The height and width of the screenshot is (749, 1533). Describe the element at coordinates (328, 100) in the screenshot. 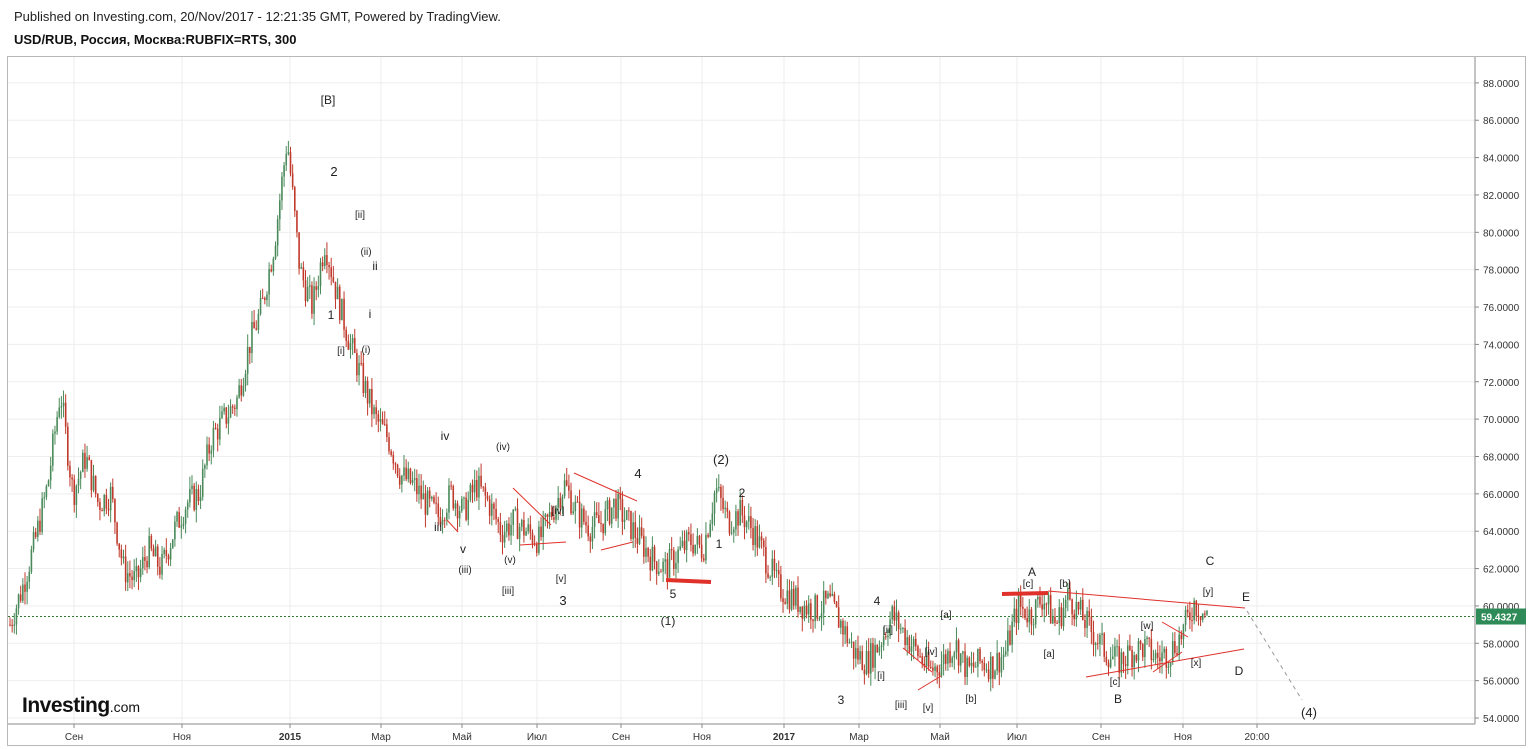

I see `wave-label: [B]` at that location.